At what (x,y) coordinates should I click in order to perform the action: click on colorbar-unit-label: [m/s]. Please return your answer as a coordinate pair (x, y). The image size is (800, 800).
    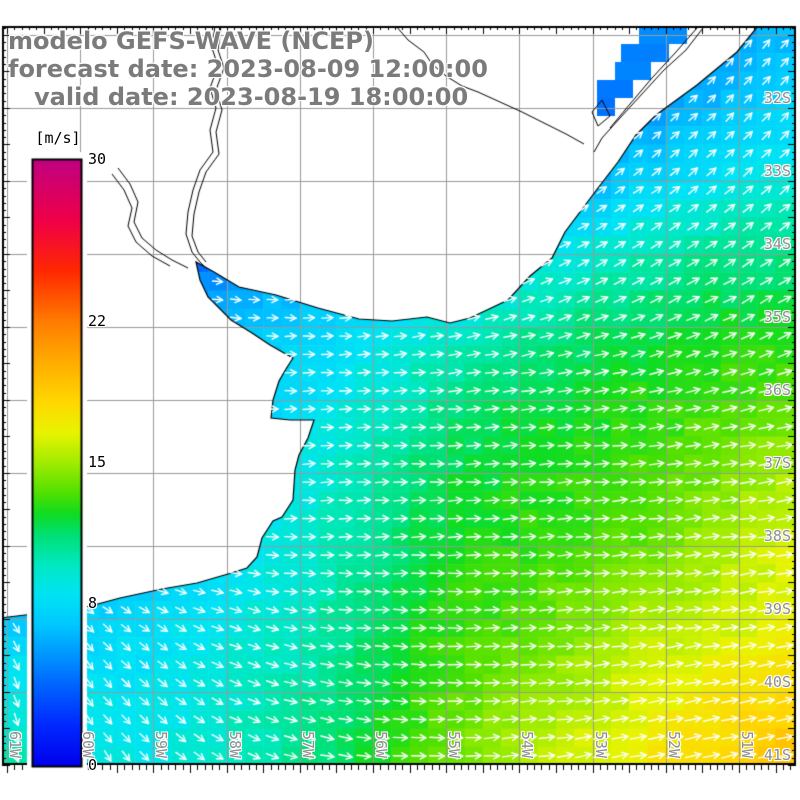
    Looking at the image, I should click on (58, 138).